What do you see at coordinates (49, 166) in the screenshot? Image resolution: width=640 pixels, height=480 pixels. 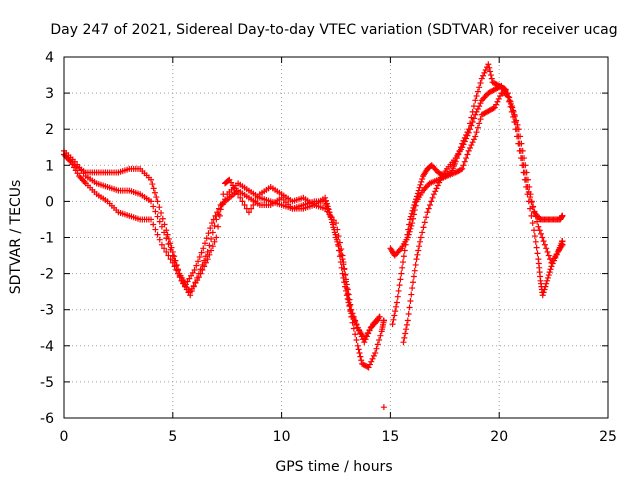 I see `y-tick-label: 1` at bounding box center [49, 166].